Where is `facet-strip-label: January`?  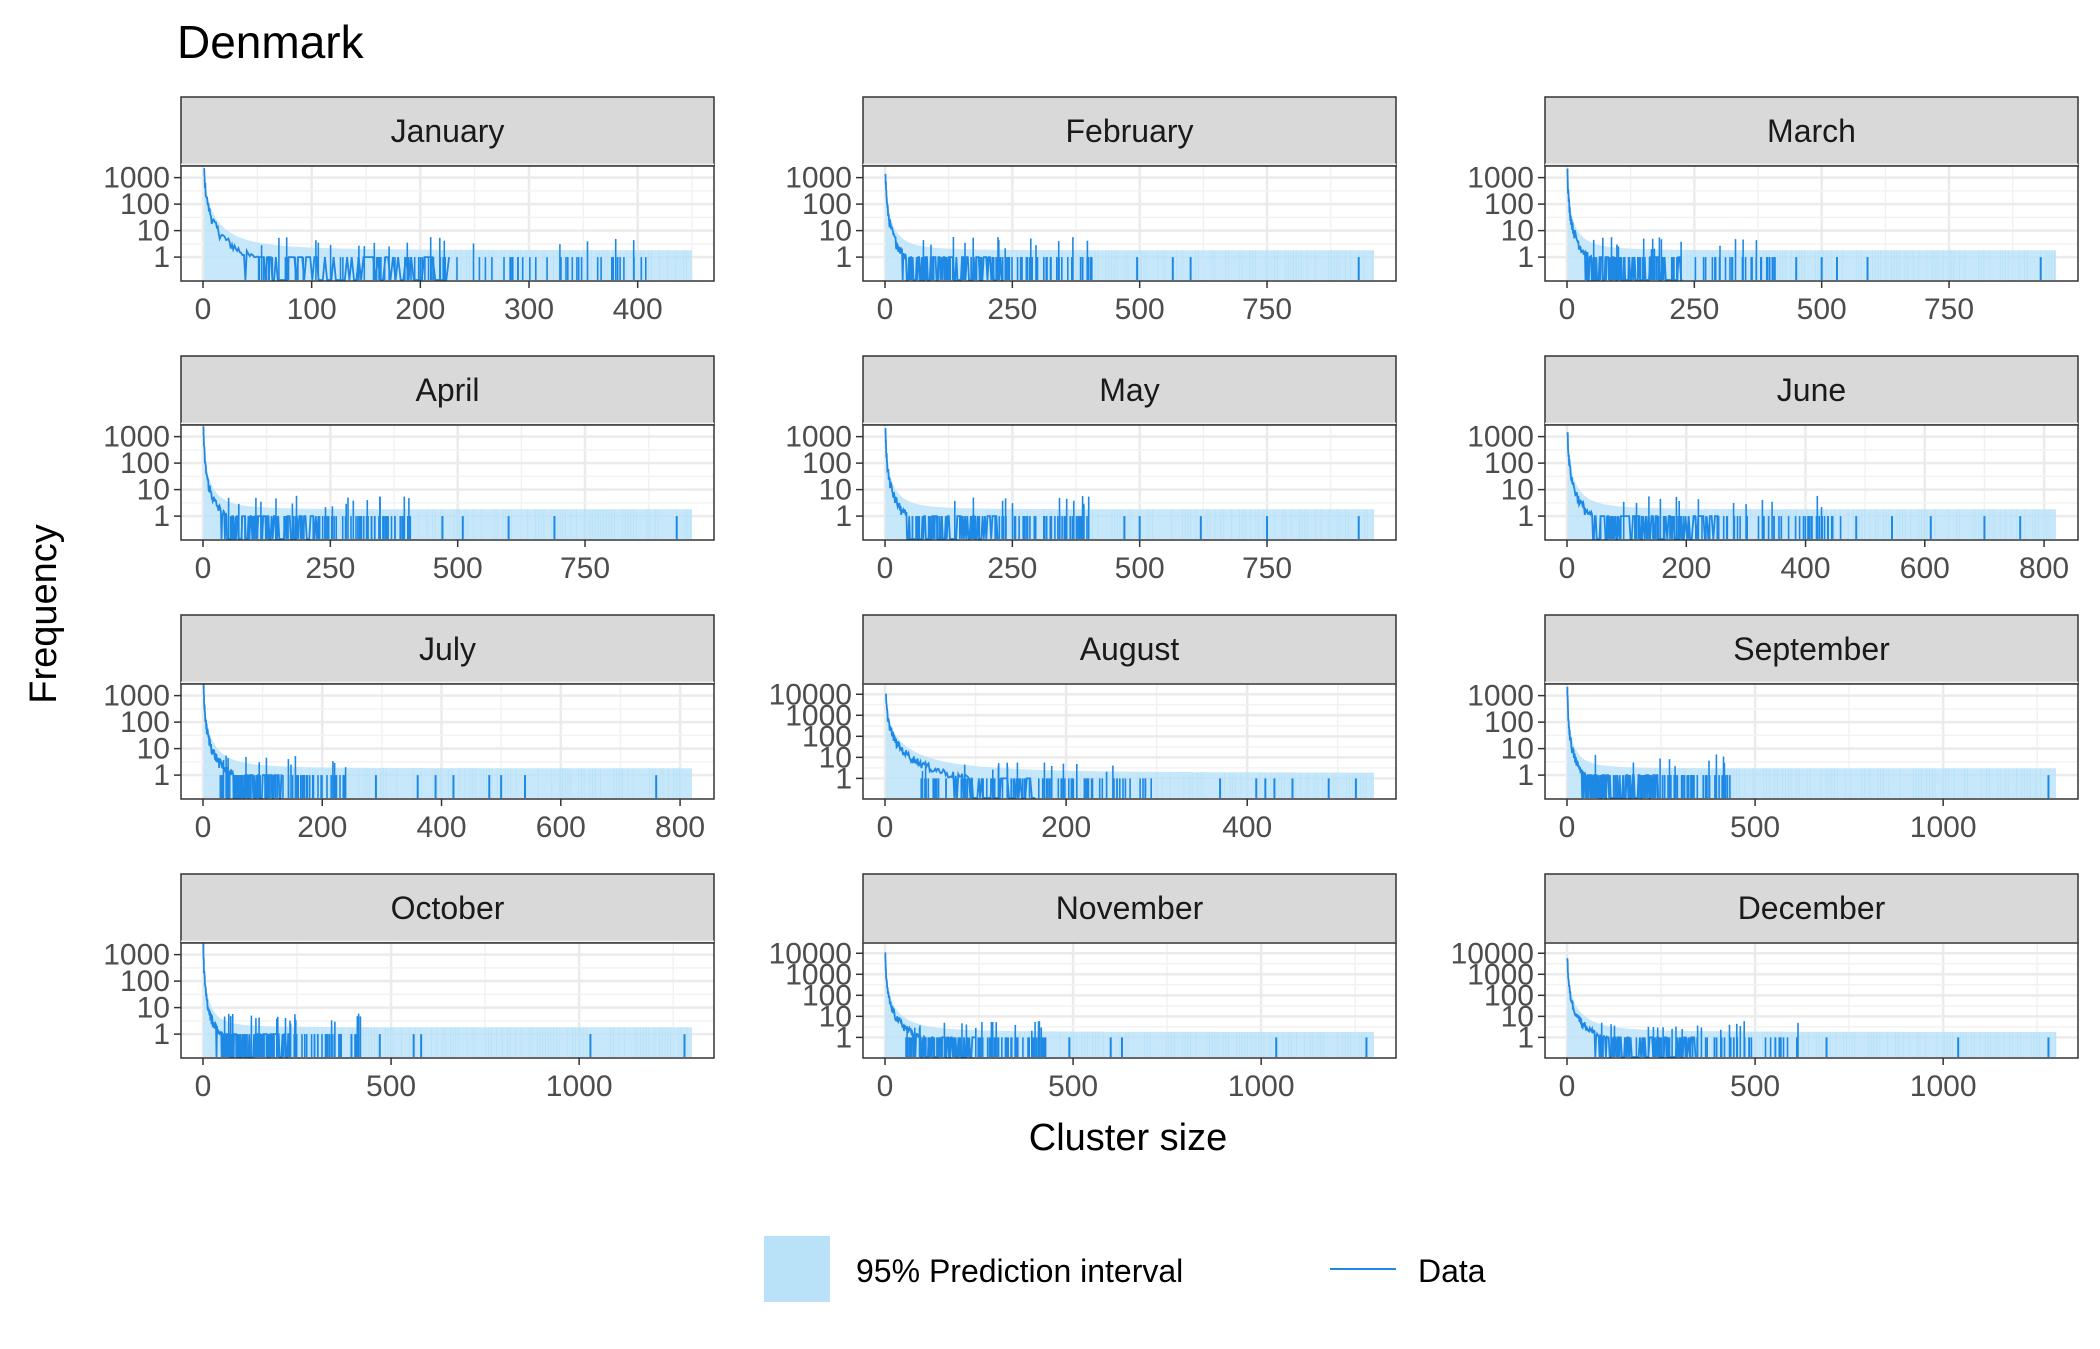
facet-strip-label: January is located at coordinates (448, 131).